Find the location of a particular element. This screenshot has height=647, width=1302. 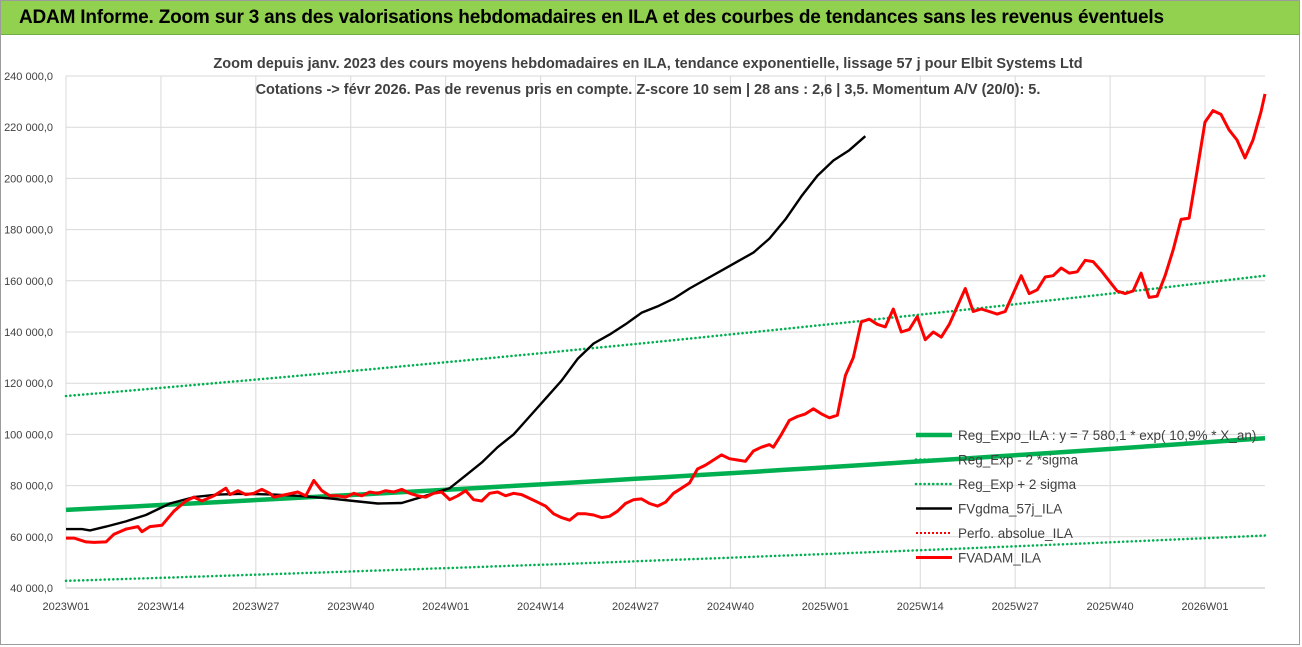

series-reg-expo is located at coordinates (665, 474).